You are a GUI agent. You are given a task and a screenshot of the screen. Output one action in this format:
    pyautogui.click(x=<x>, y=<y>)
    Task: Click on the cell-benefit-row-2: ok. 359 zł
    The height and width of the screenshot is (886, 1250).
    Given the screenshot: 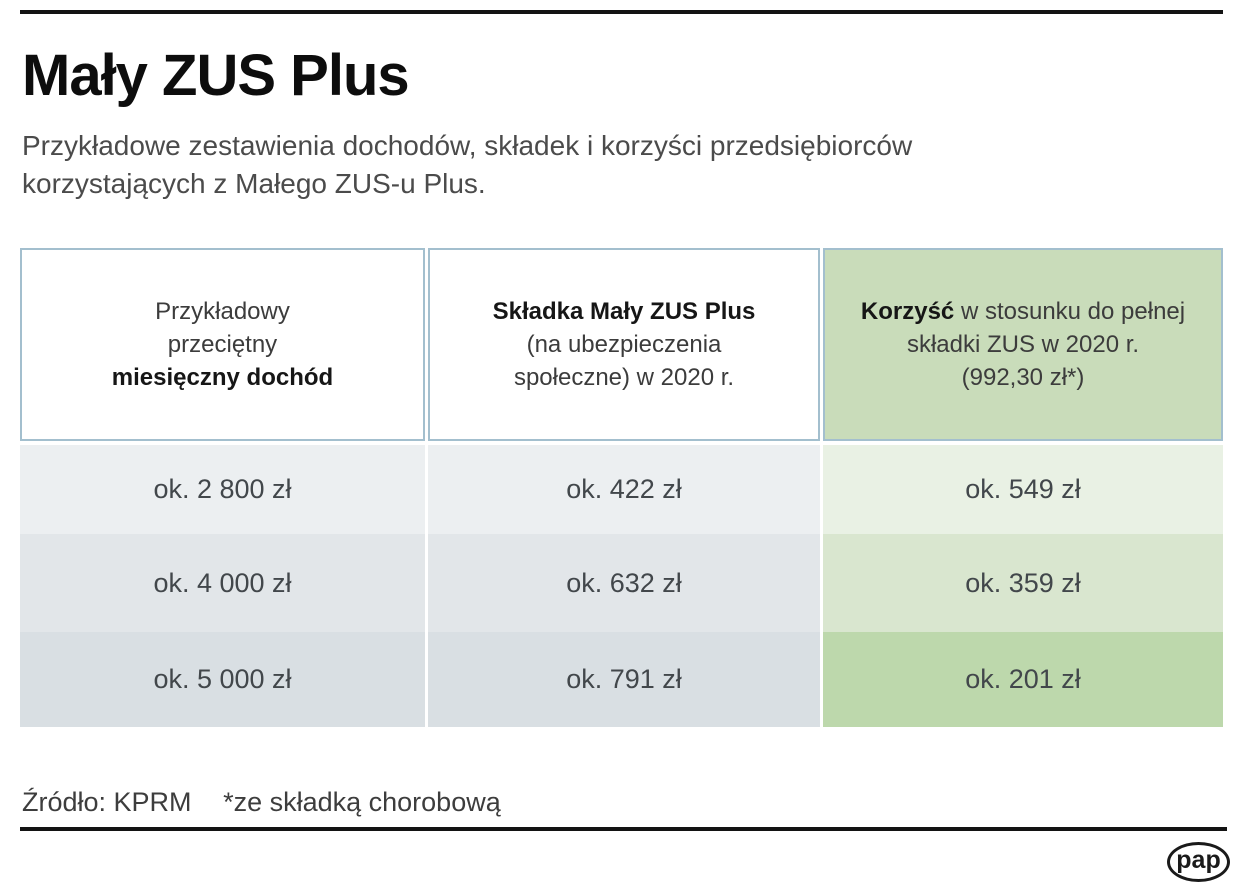 What is the action you would take?
    pyautogui.click(x=1023, y=583)
    